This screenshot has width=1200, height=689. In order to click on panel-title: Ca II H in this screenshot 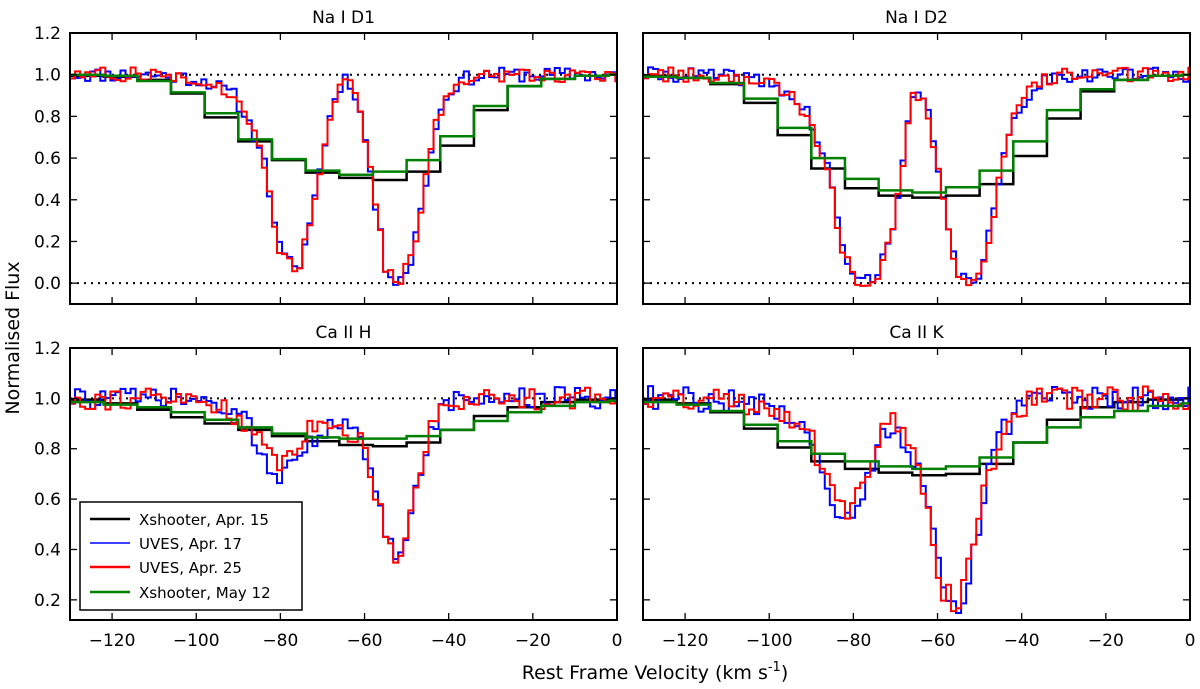, I will do `click(344, 333)`.